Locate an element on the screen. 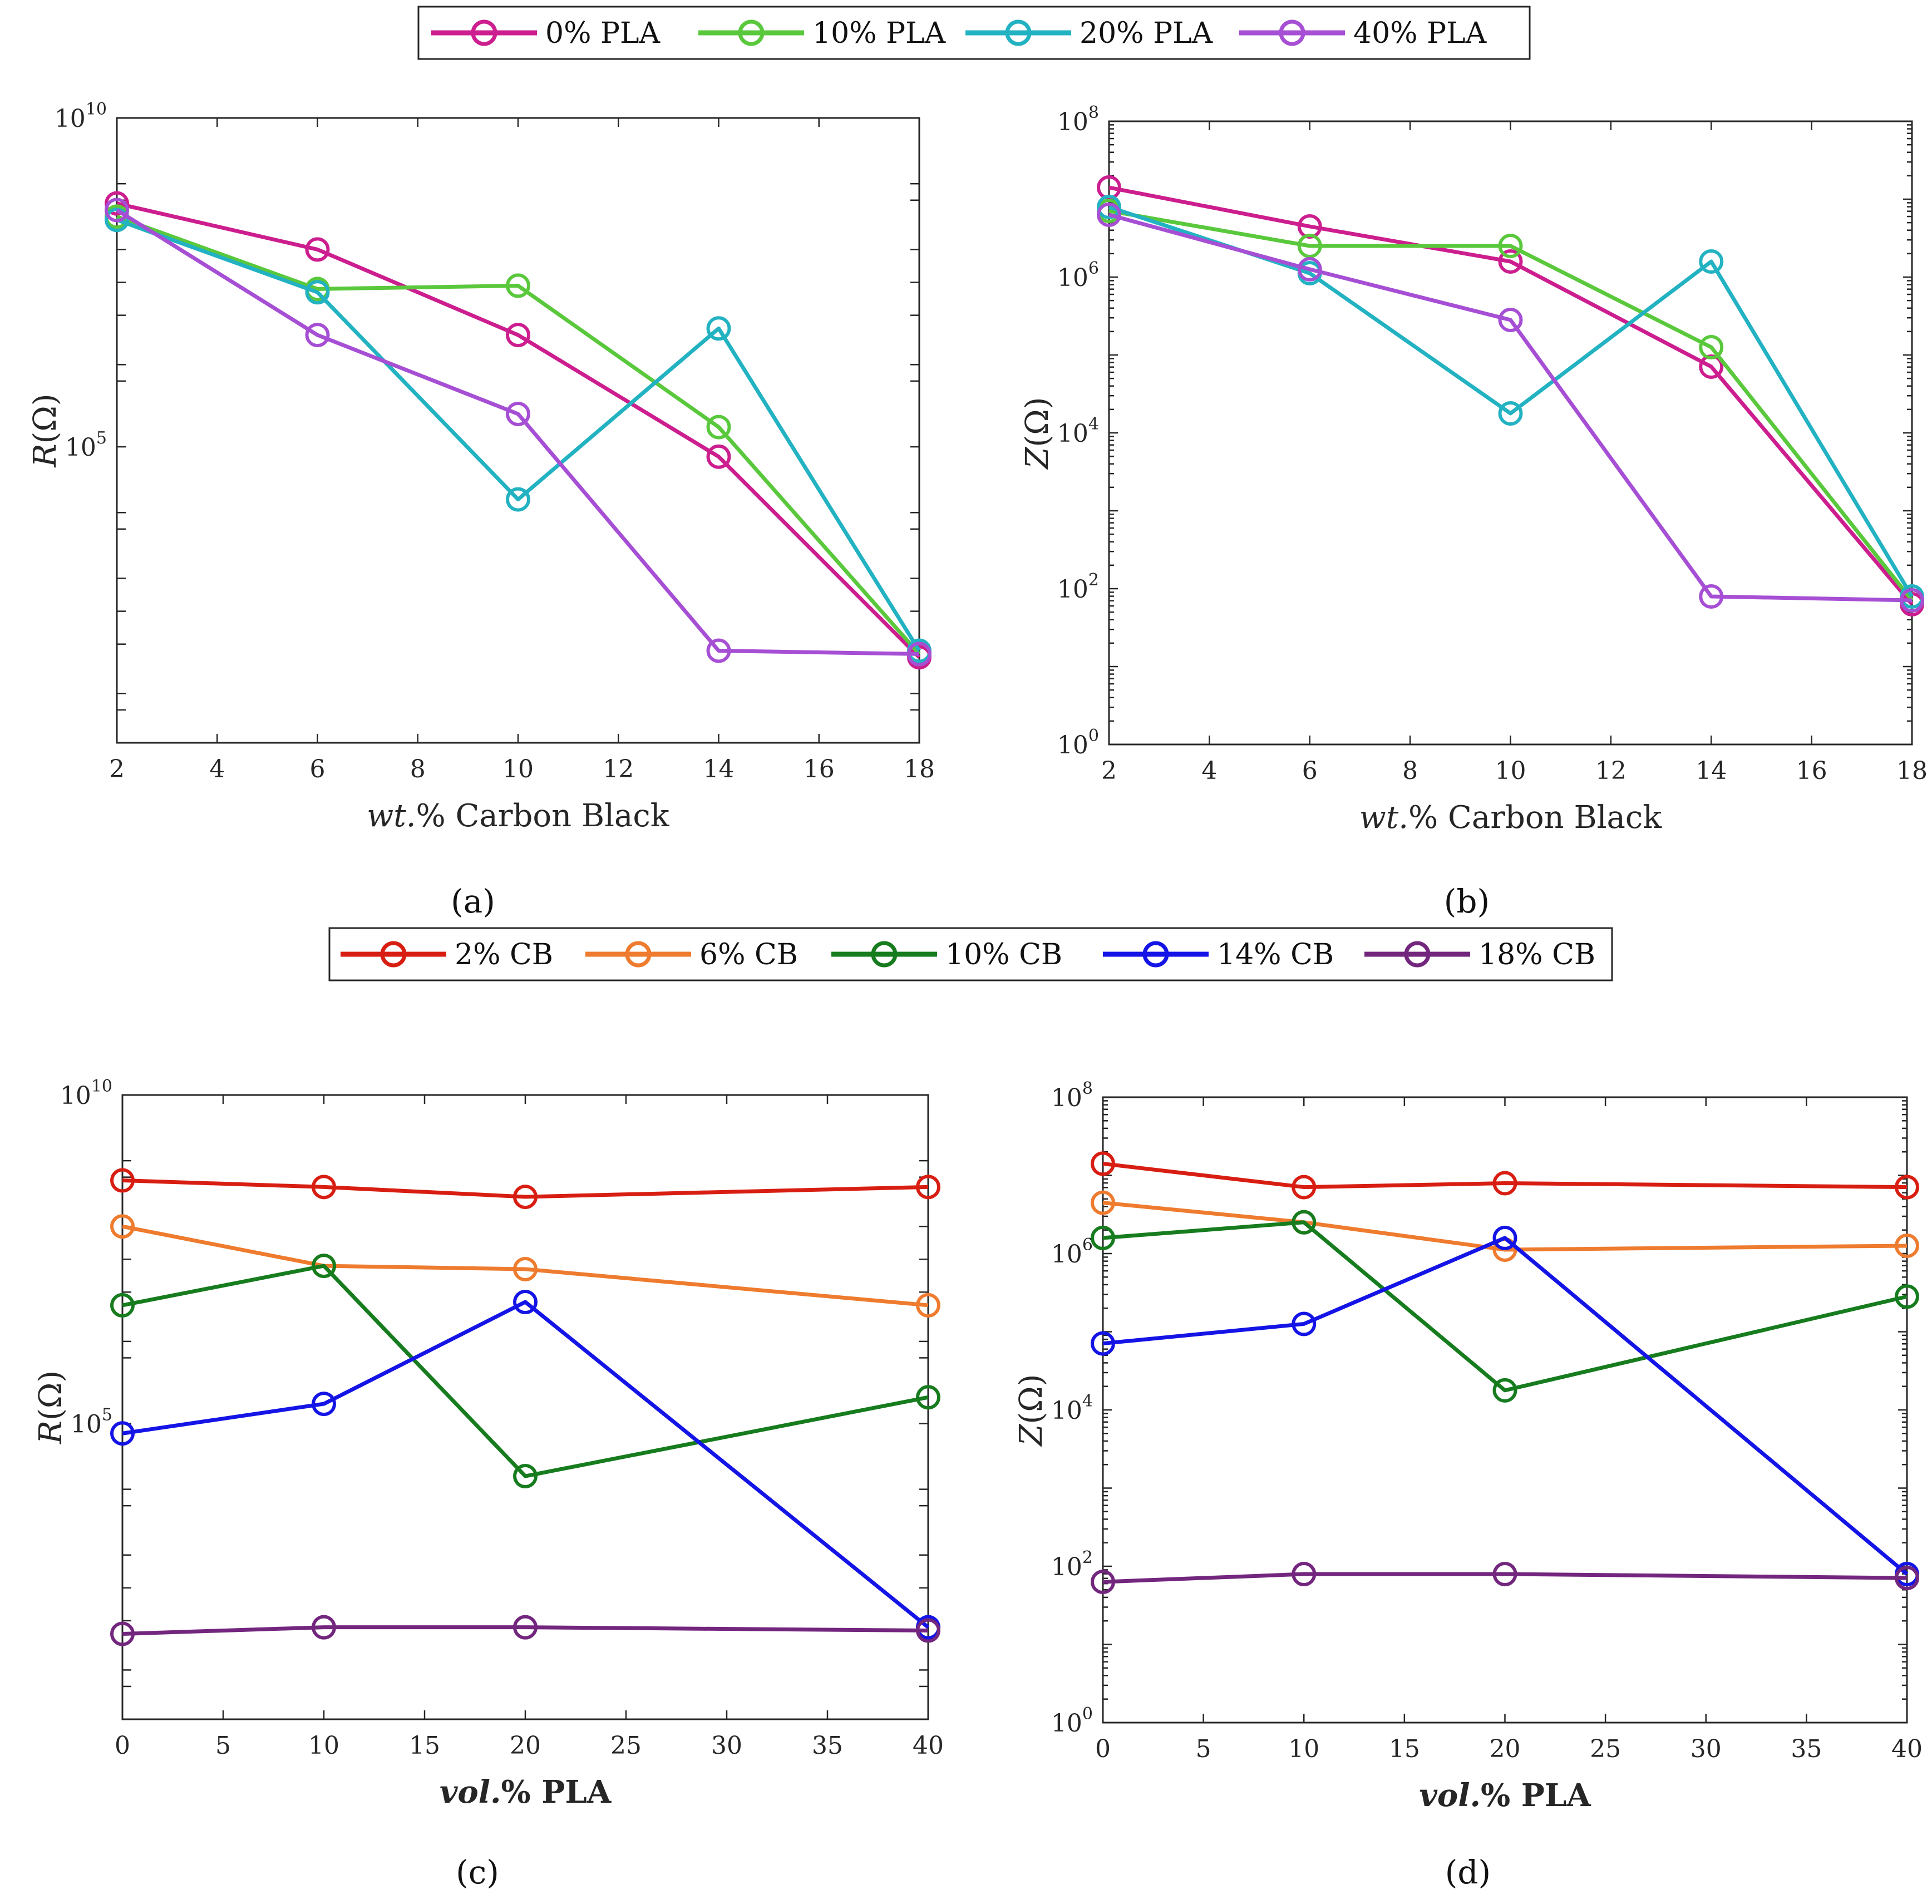 The width and height of the screenshot is (1932, 1904). axes-frame is located at coordinates (518, 430).